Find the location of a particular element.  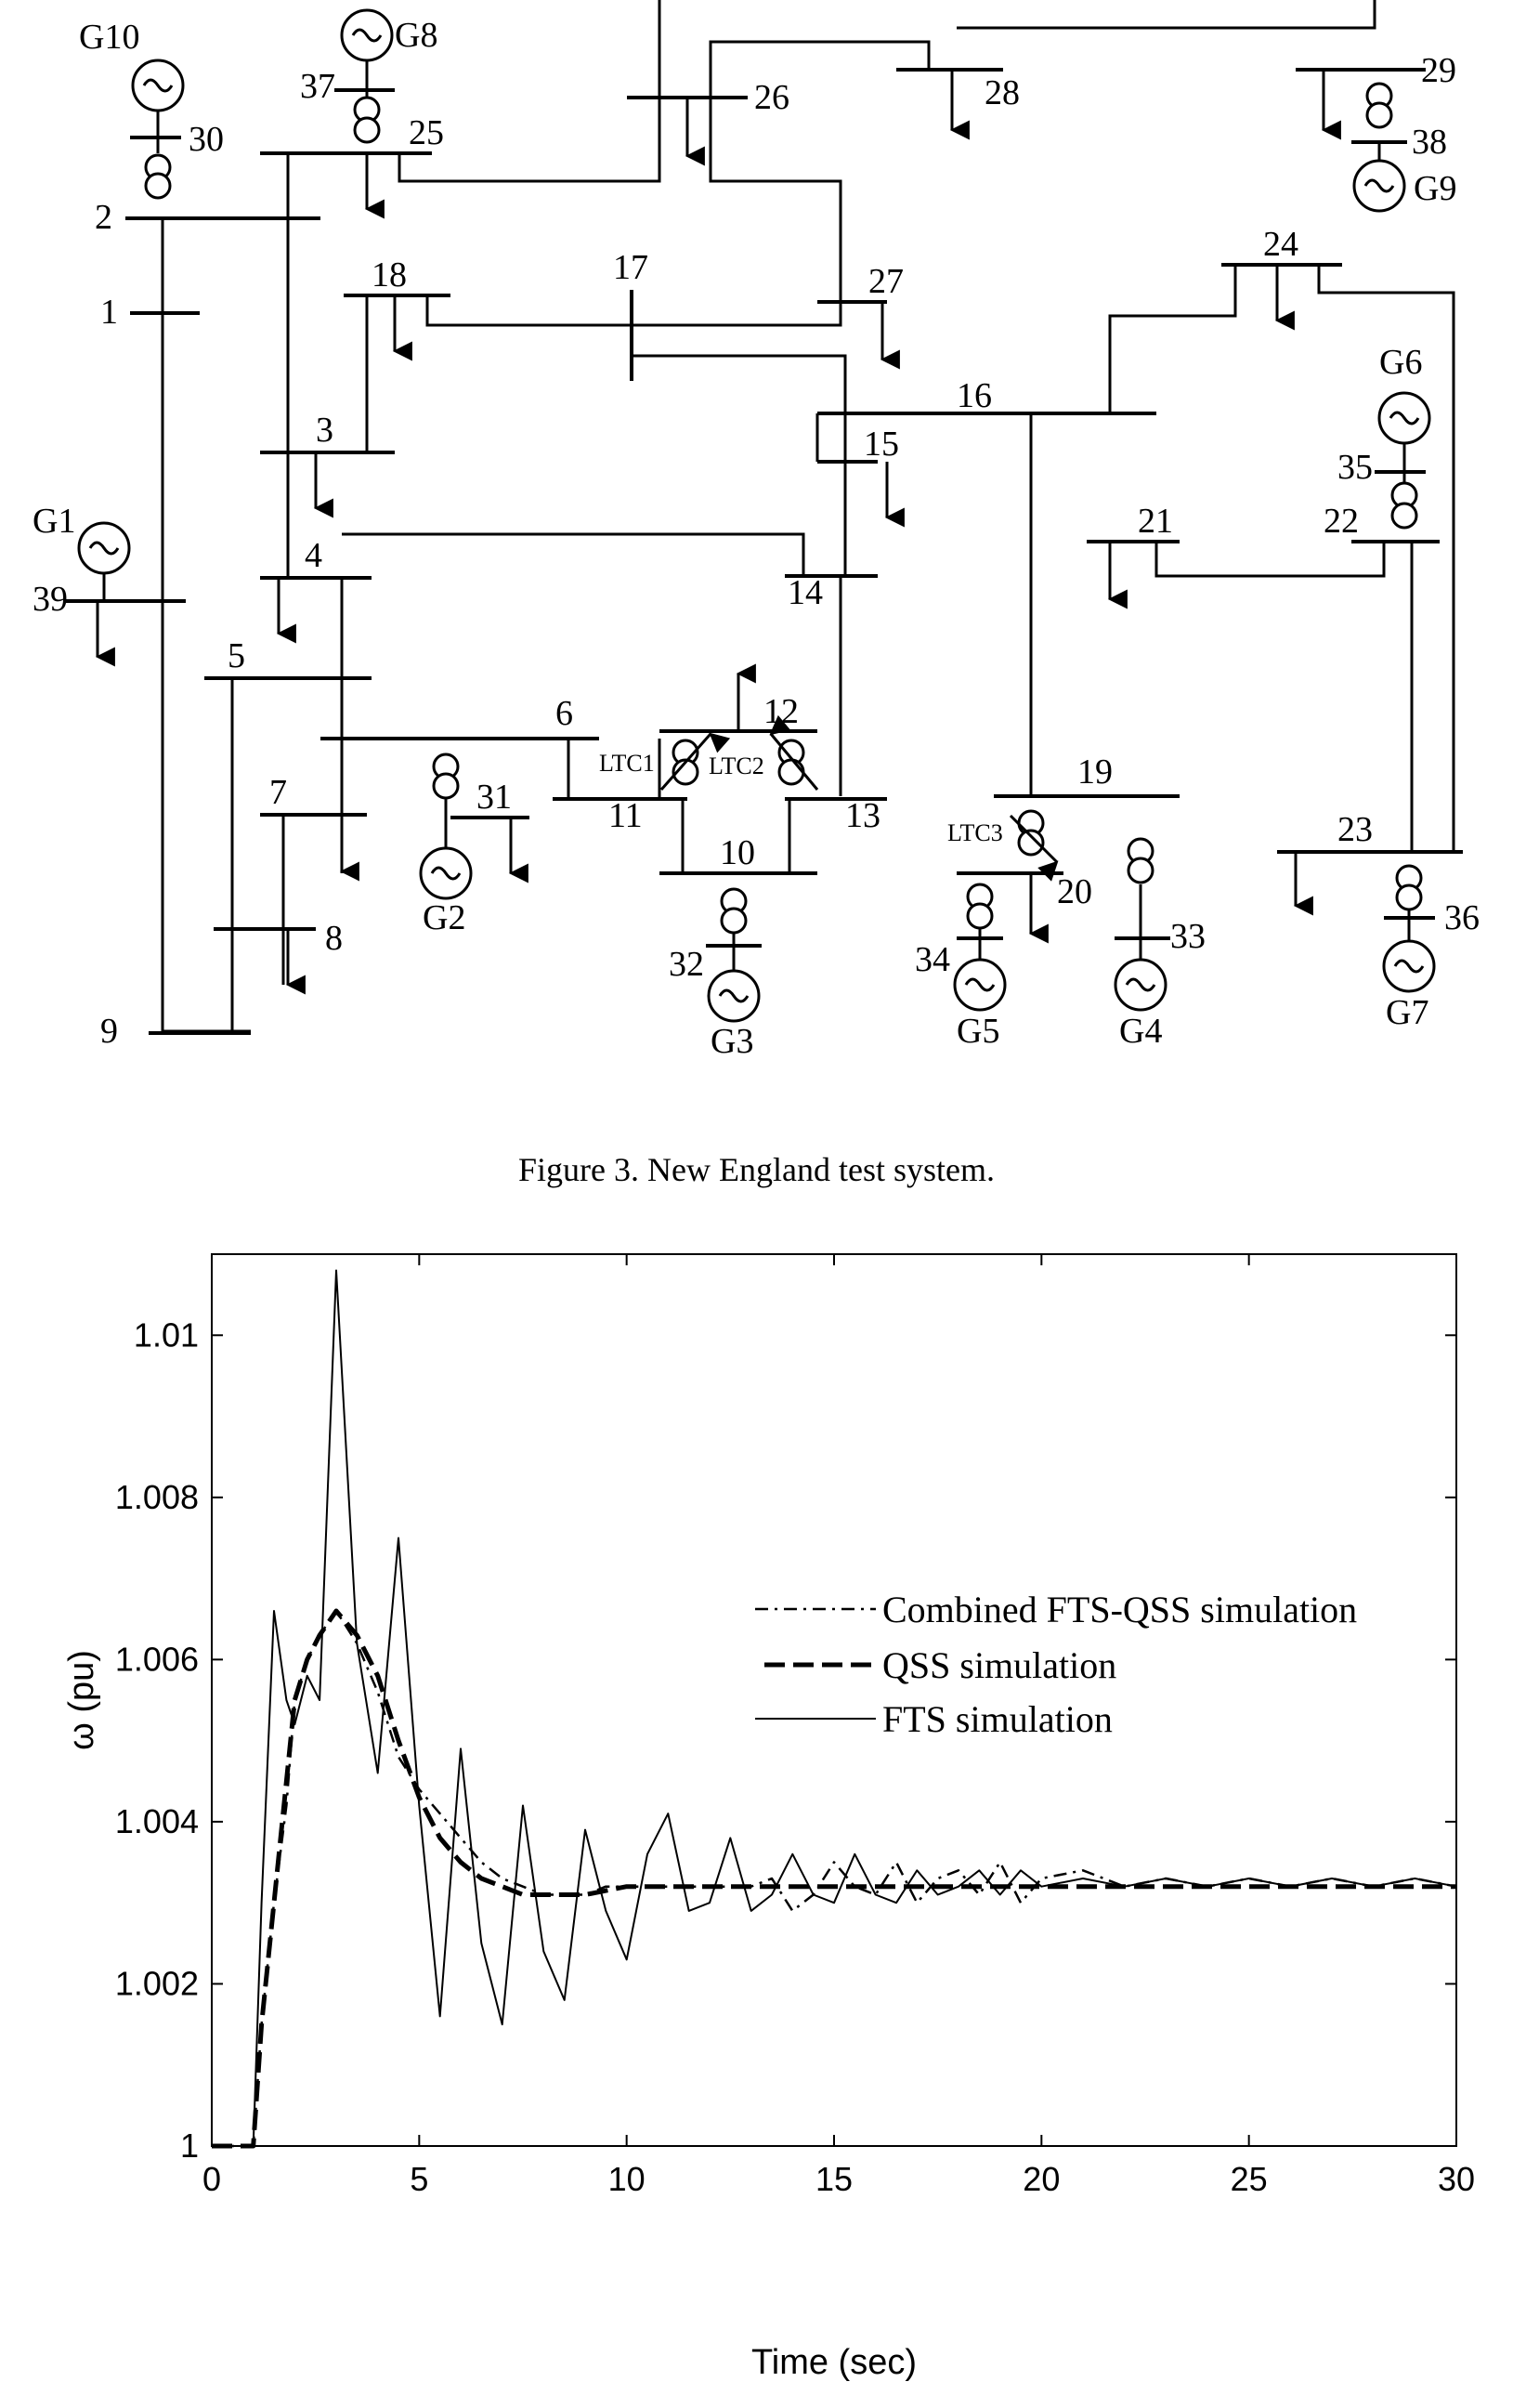

bus-label: 3 is located at coordinates (324, 430).